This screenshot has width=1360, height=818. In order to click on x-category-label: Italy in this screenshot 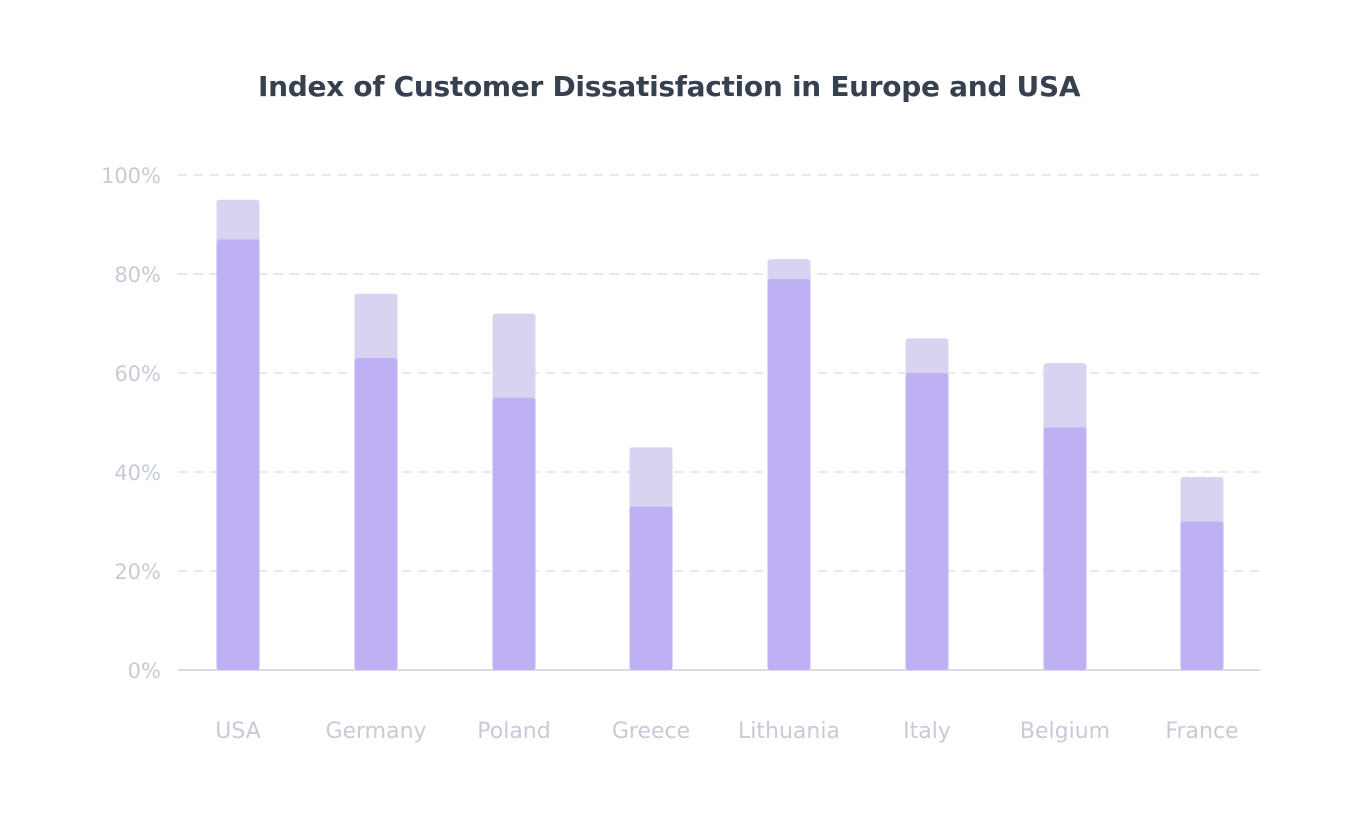, I will do `click(927, 731)`.